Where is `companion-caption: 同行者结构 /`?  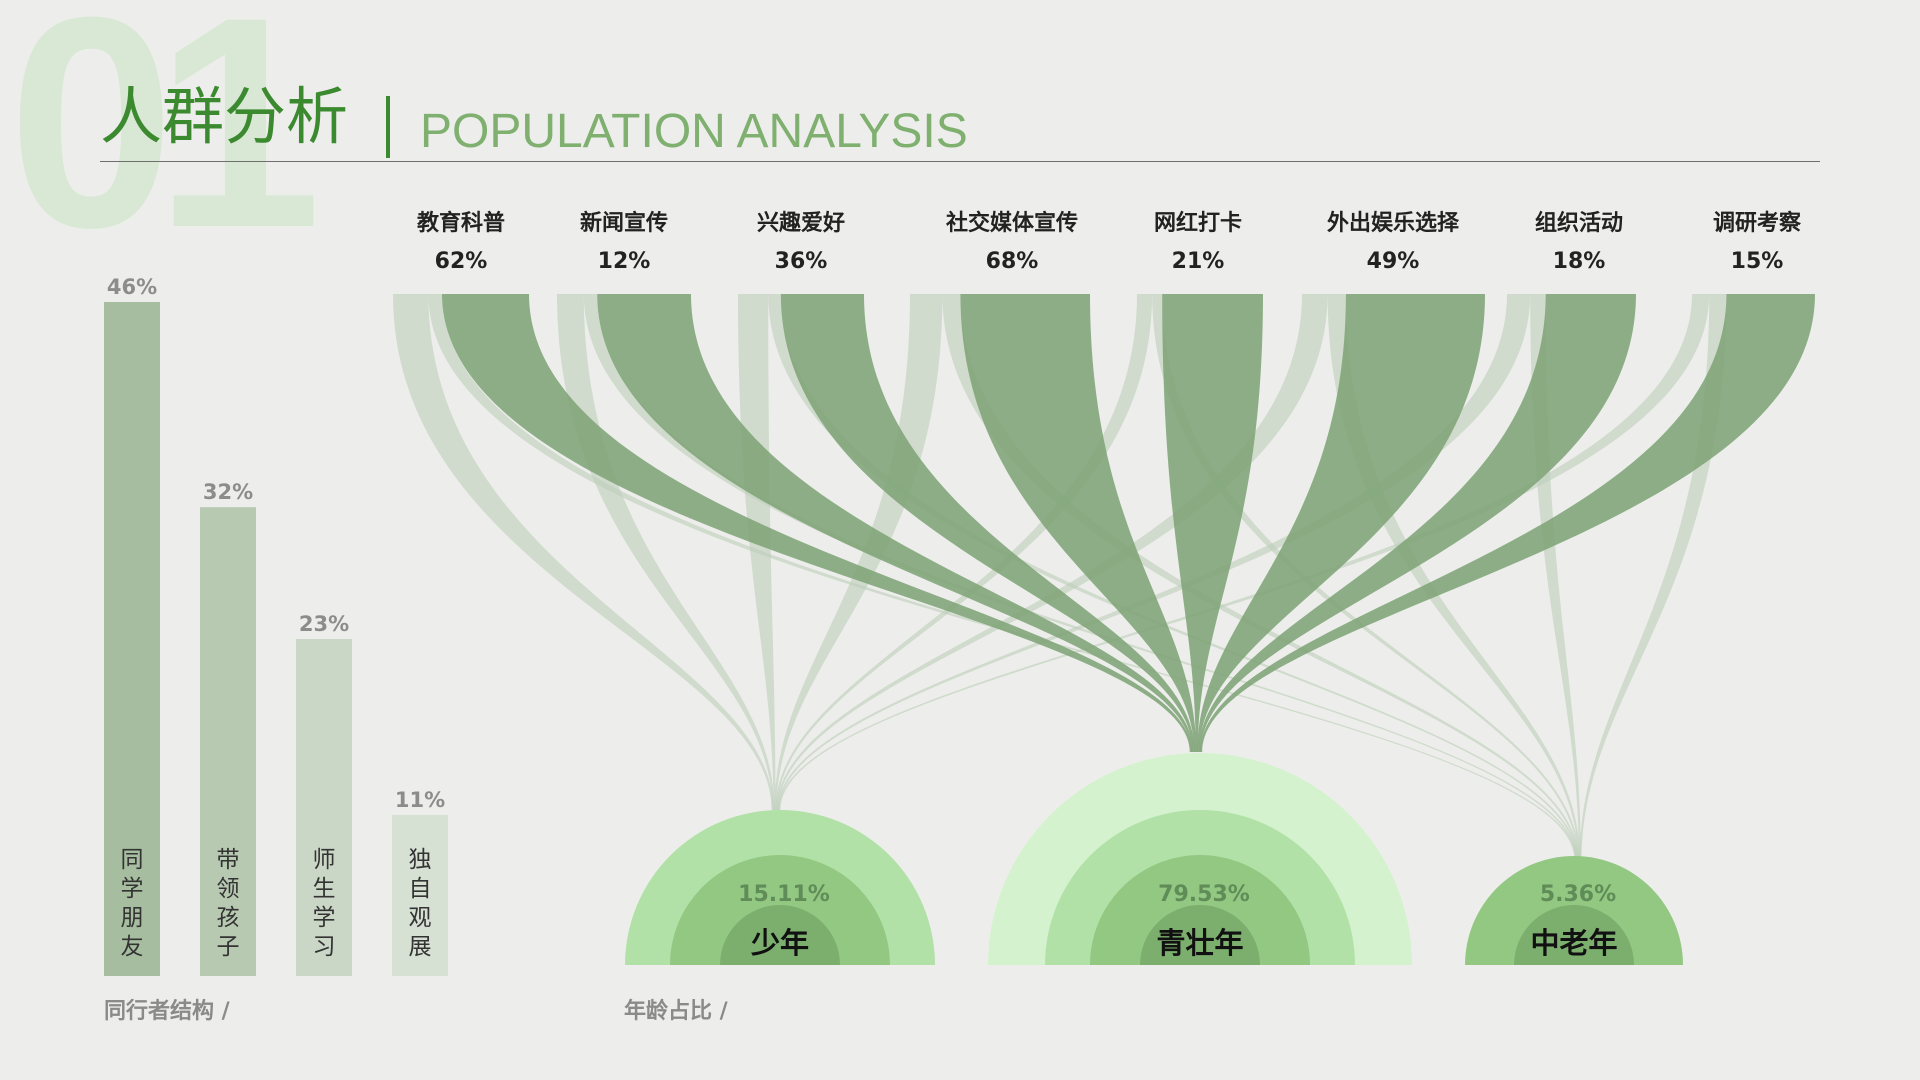
companion-caption: 同行者结构 / is located at coordinates (167, 1011).